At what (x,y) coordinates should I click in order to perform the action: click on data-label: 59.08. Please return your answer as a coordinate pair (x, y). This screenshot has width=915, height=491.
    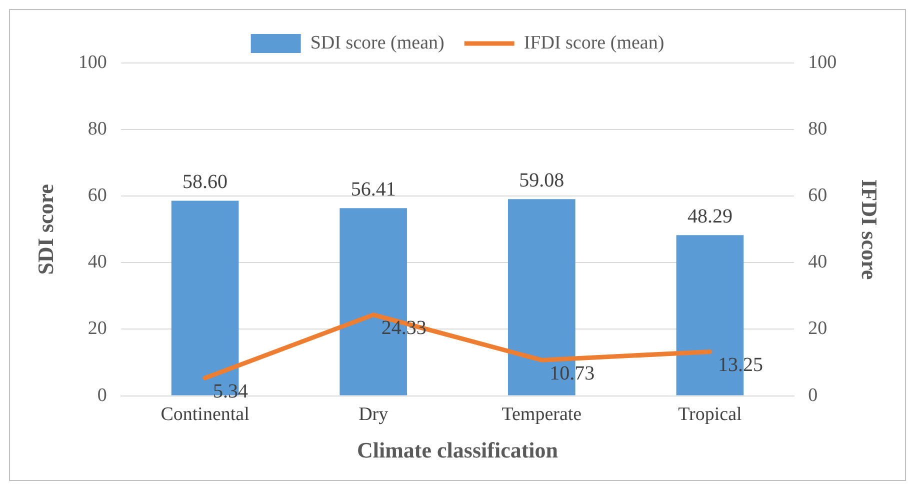
    Looking at the image, I should click on (541, 180).